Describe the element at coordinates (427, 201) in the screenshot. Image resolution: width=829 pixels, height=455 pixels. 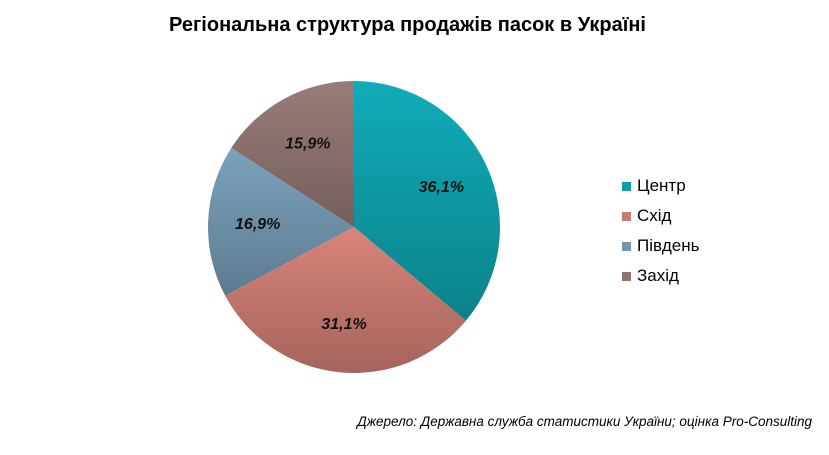
I see `pie-slice-center` at that location.